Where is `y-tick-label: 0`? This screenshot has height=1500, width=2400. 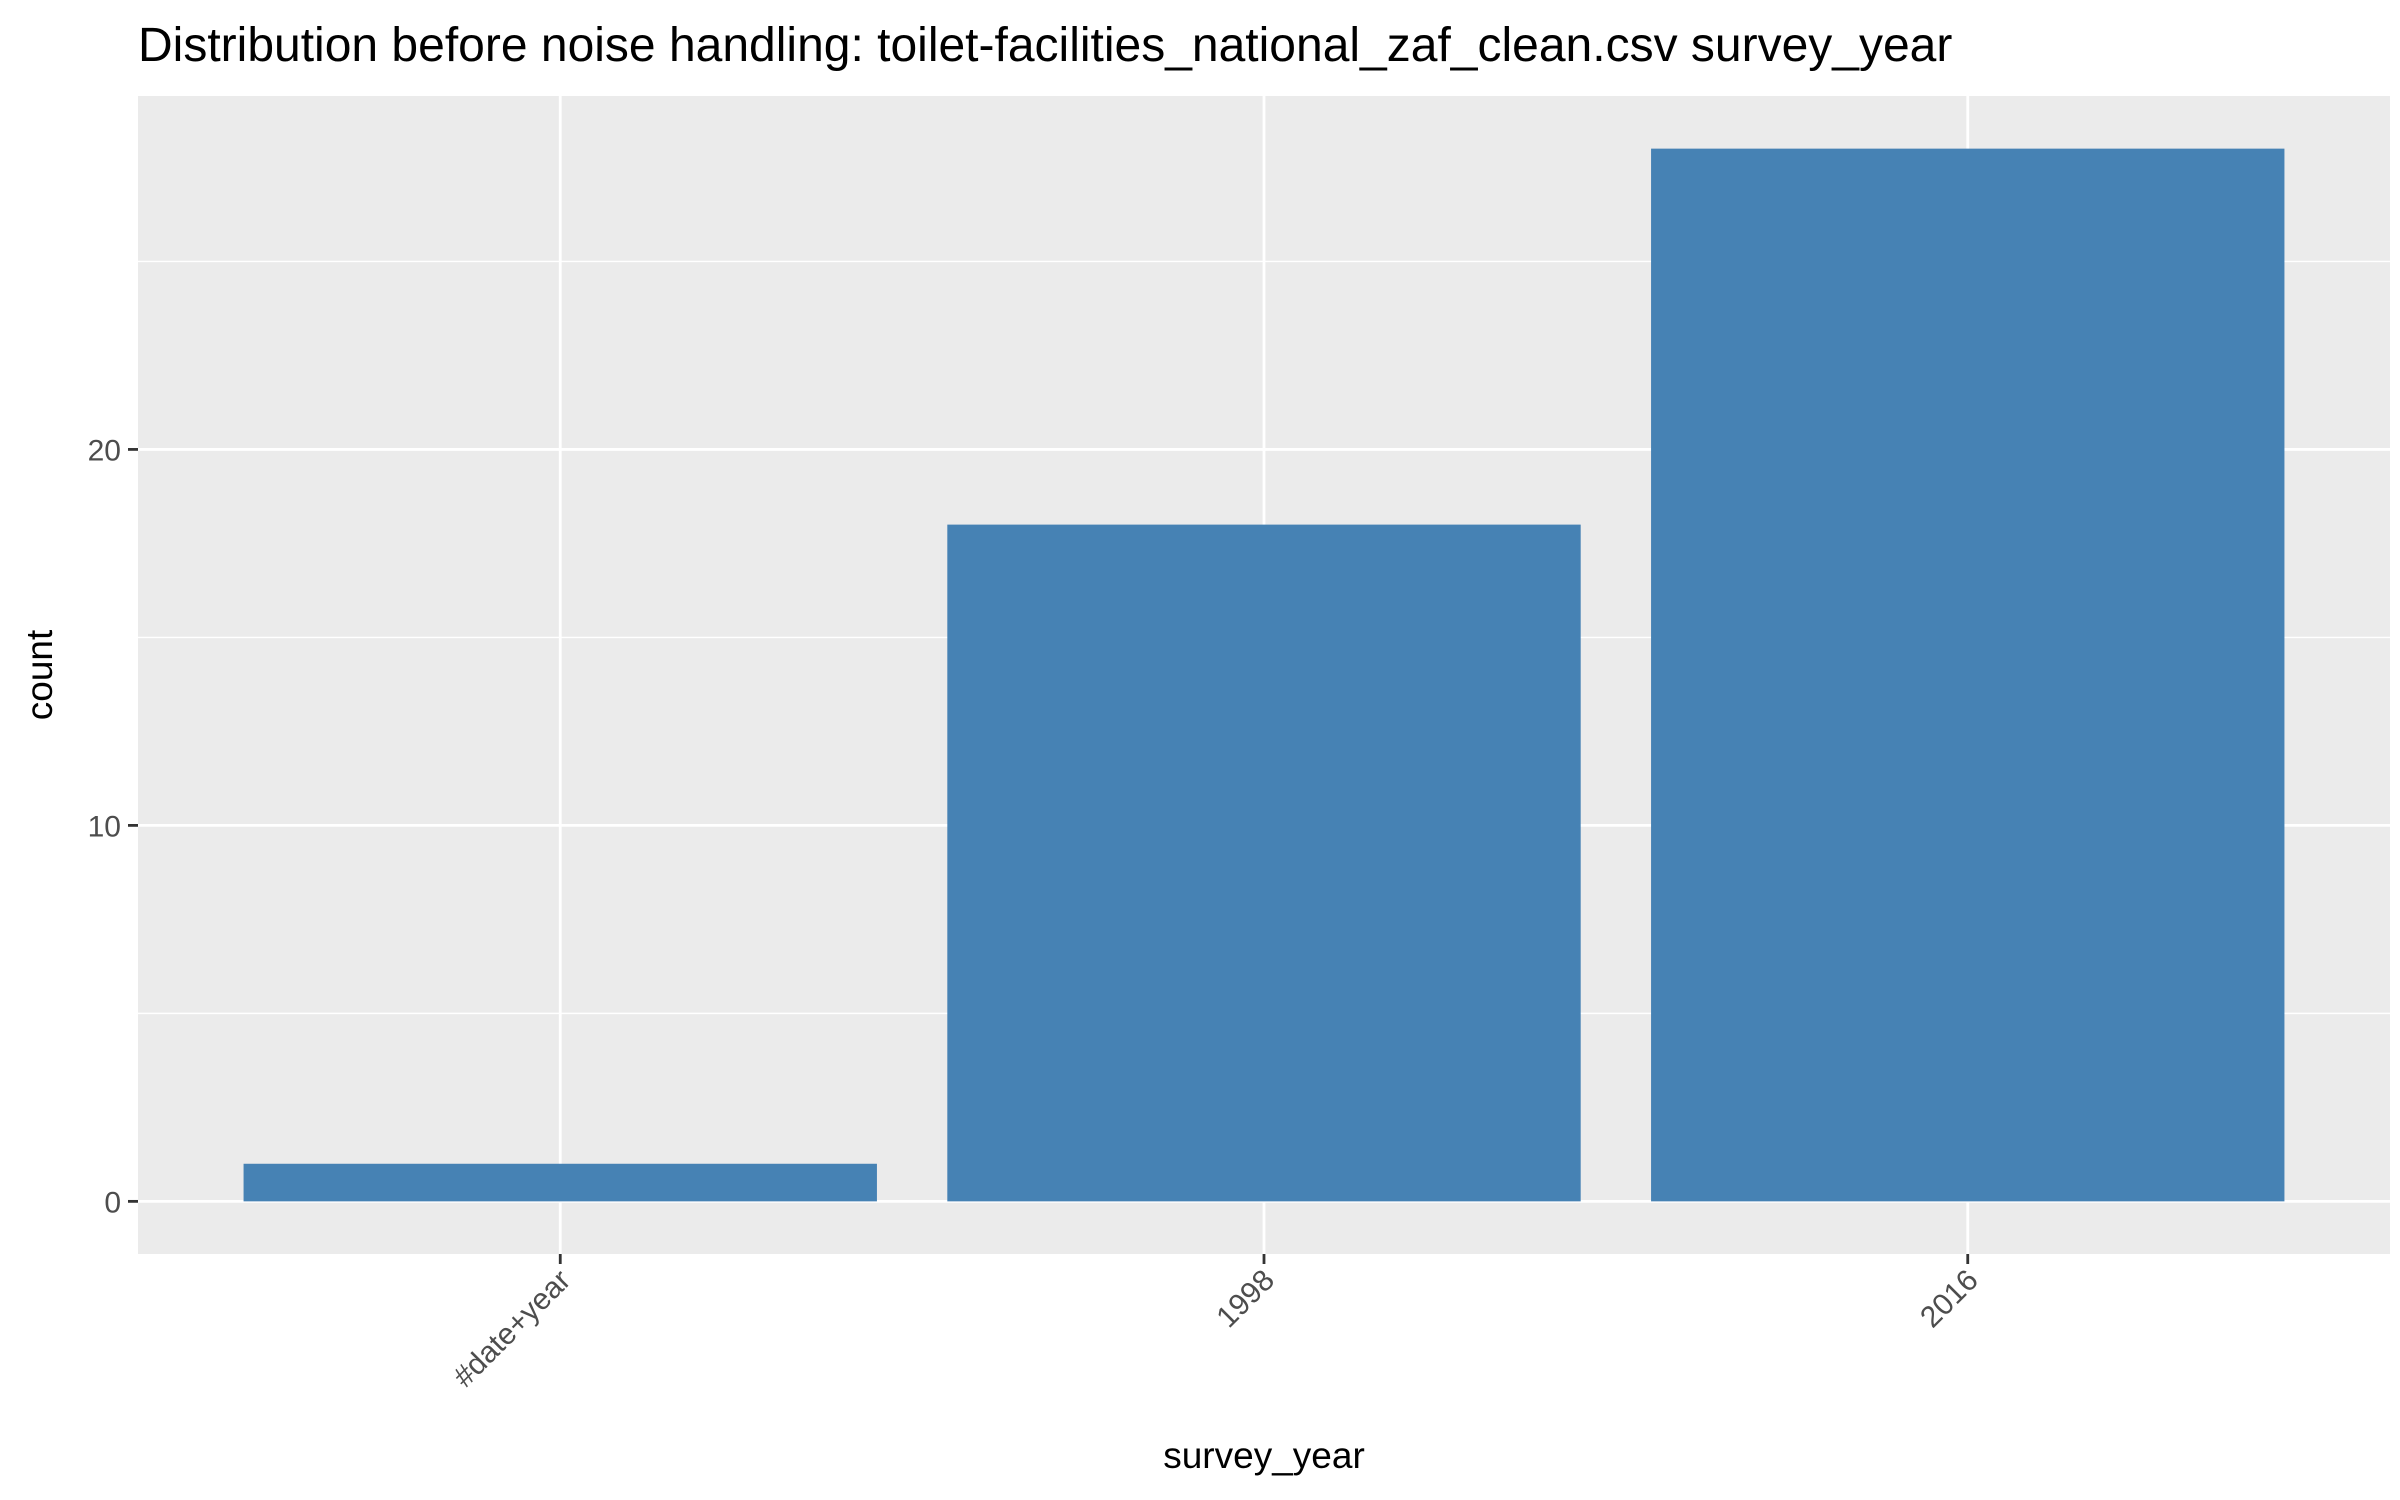
y-tick-label: 0 is located at coordinates (112, 1202).